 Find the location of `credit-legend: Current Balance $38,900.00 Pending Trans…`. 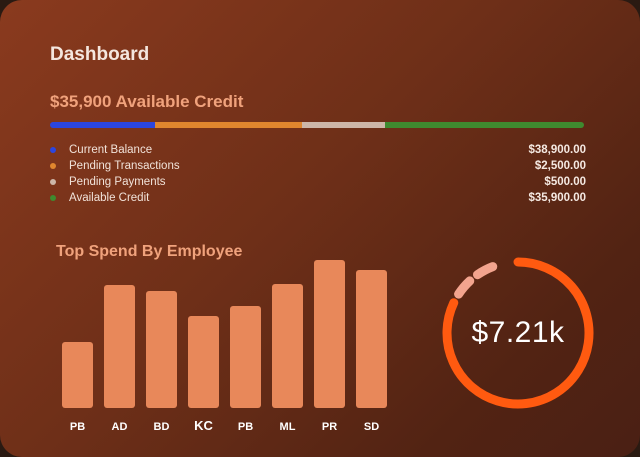

credit-legend: Current Balance $38,900.00 Pending Trans… is located at coordinates (318, 174).